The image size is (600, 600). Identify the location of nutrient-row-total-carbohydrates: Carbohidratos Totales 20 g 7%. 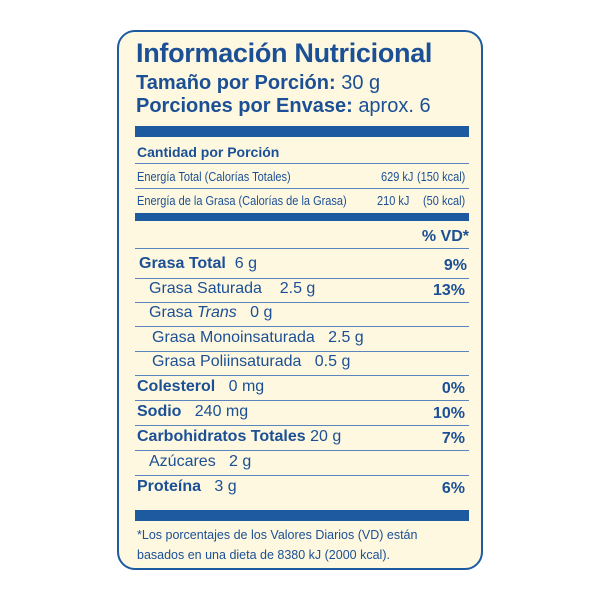
(302, 437).